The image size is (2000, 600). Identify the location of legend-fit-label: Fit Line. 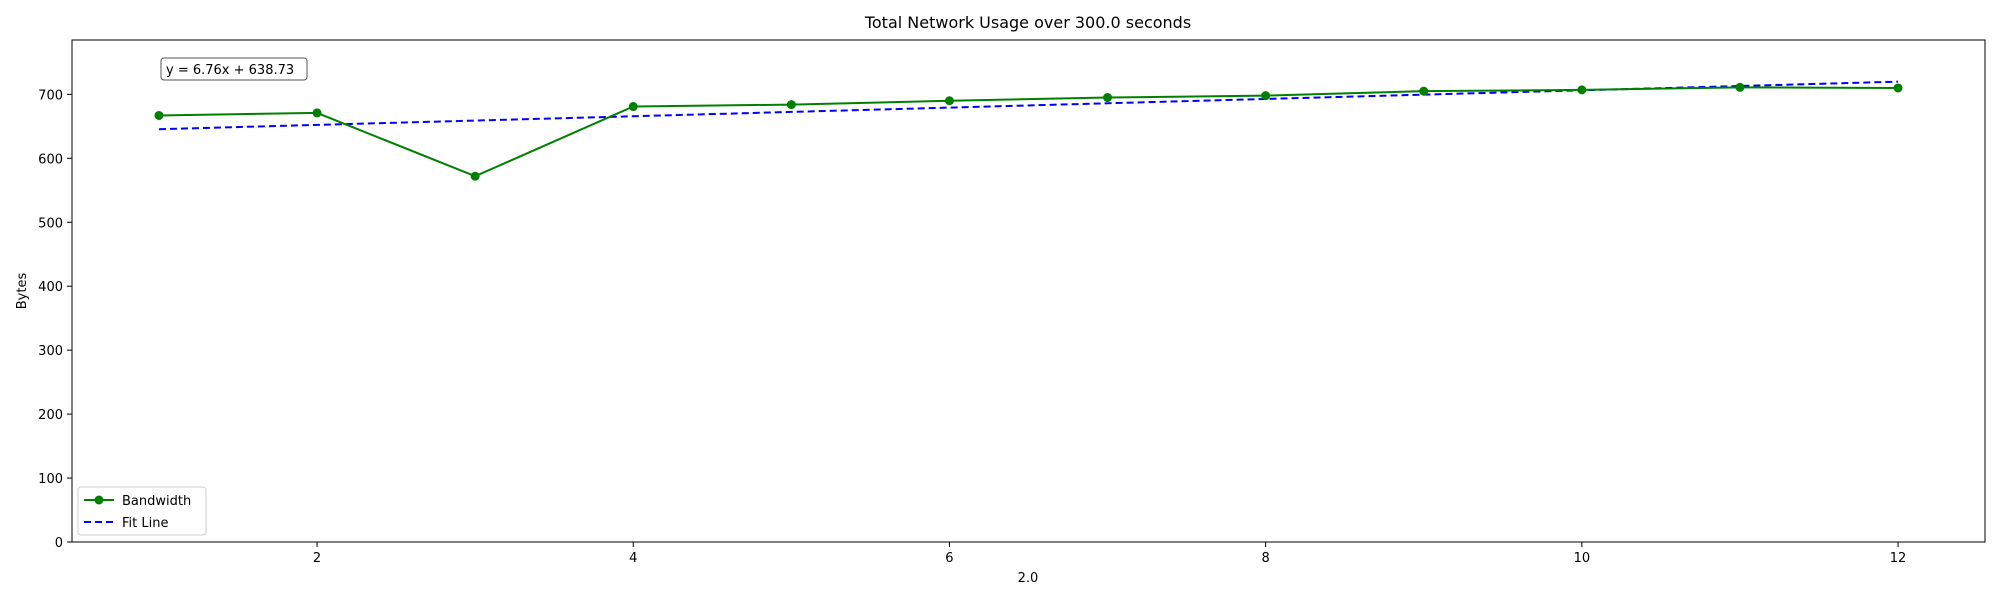
(145, 523).